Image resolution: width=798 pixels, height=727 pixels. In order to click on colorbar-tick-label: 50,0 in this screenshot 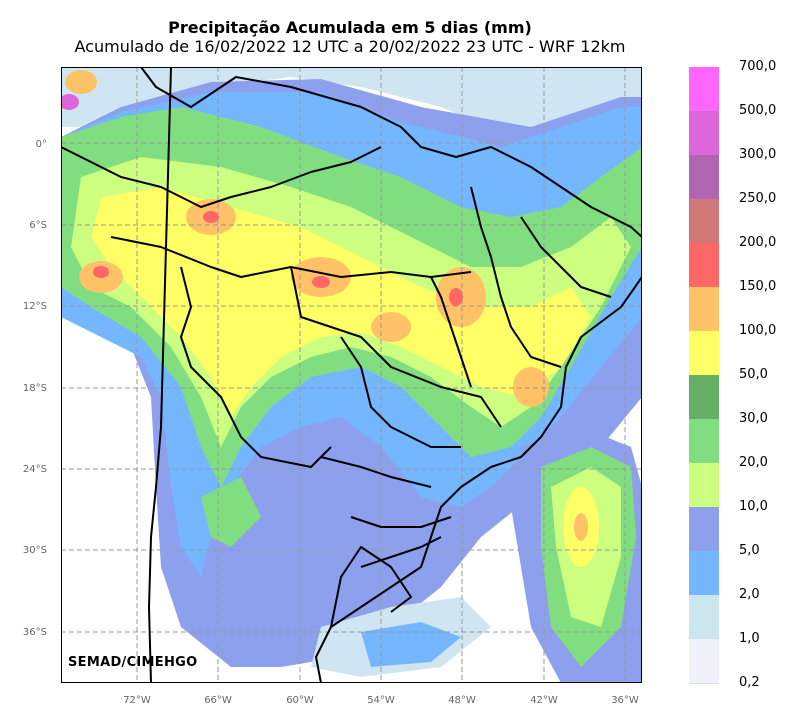, I will do `click(753, 374)`.